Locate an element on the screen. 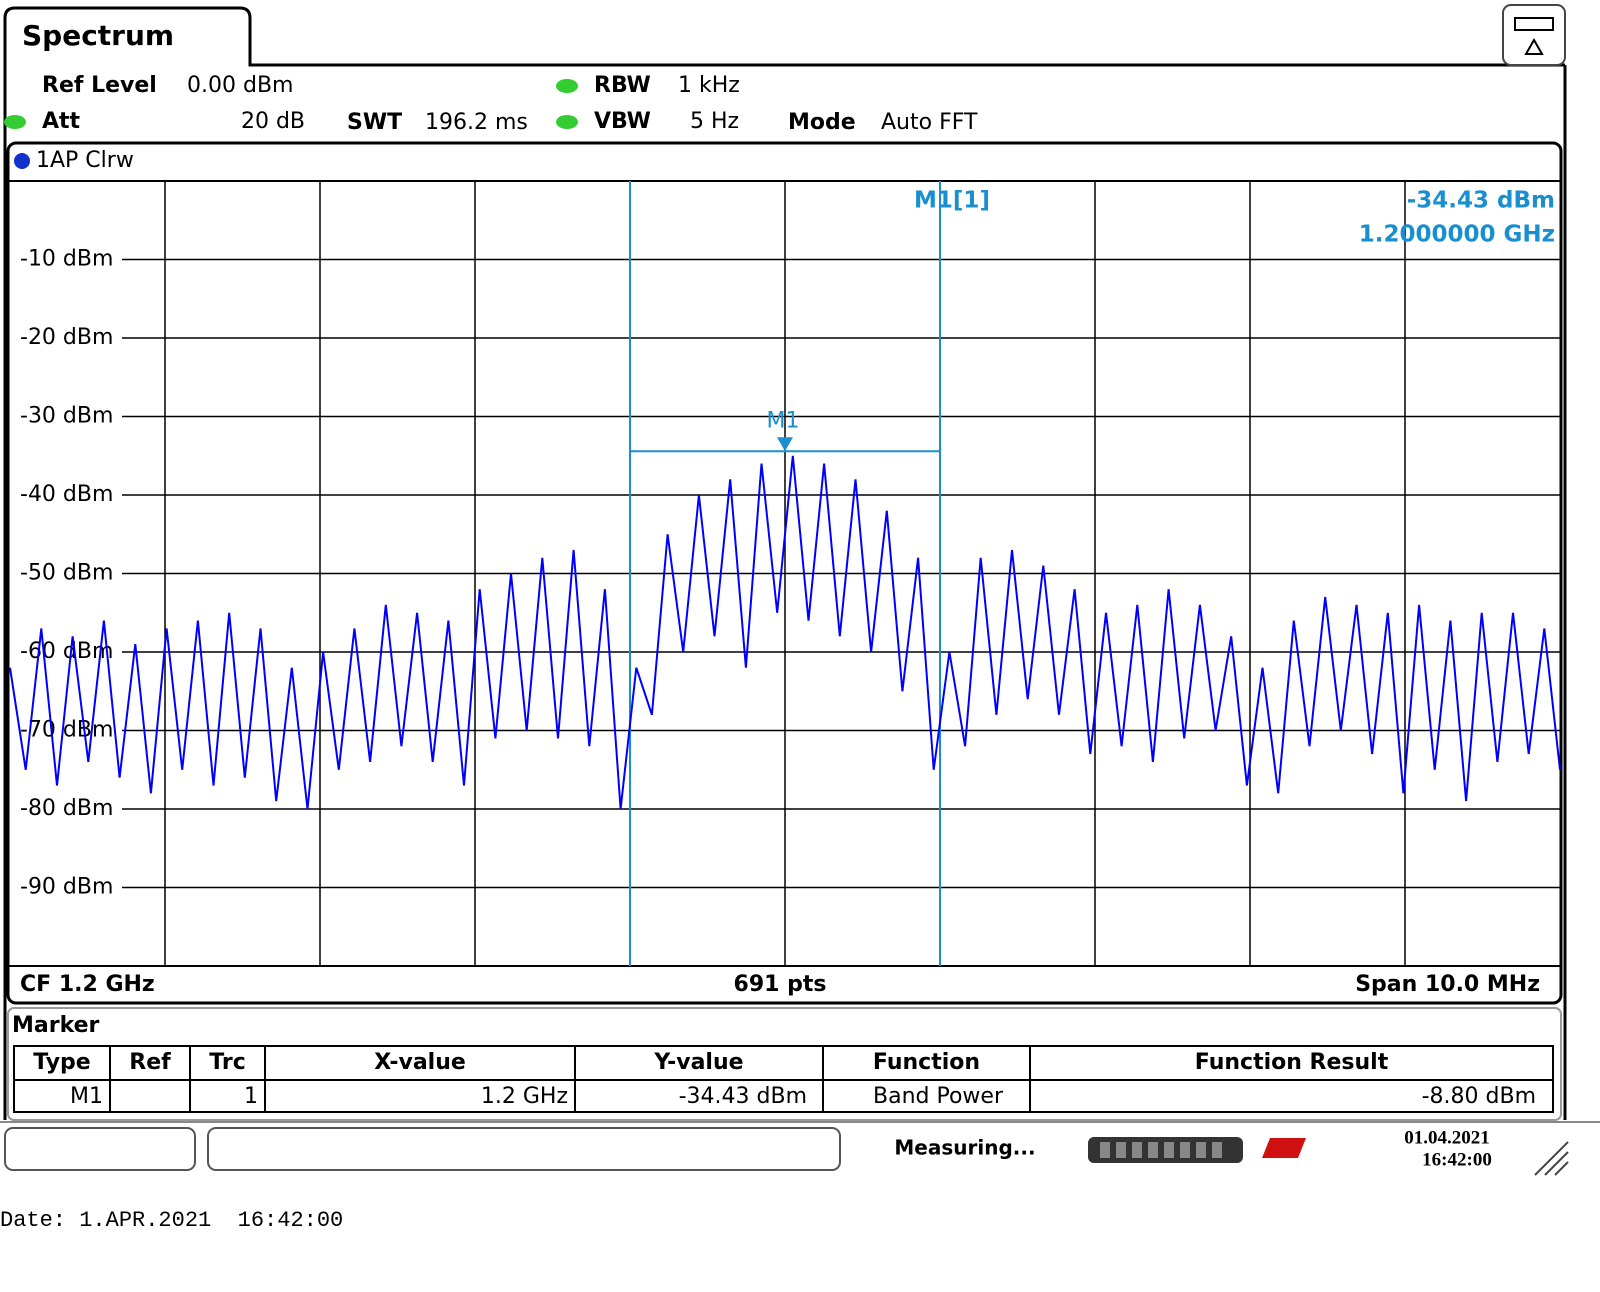 This screenshot has height=1292, width=1600. panel-title: Marker is located at coordinates (56, 1025).